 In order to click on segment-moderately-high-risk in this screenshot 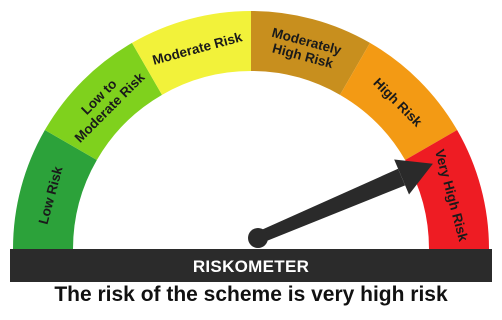, I will do `click(310, 53)`.